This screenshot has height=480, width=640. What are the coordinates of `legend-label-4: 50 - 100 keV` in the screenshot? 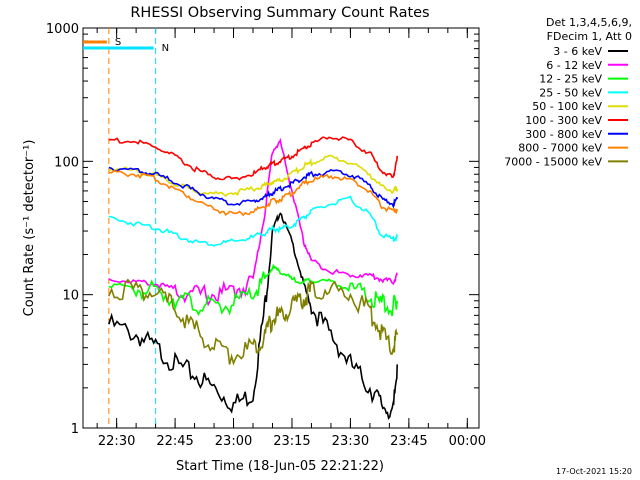 It's located at (567, 106).